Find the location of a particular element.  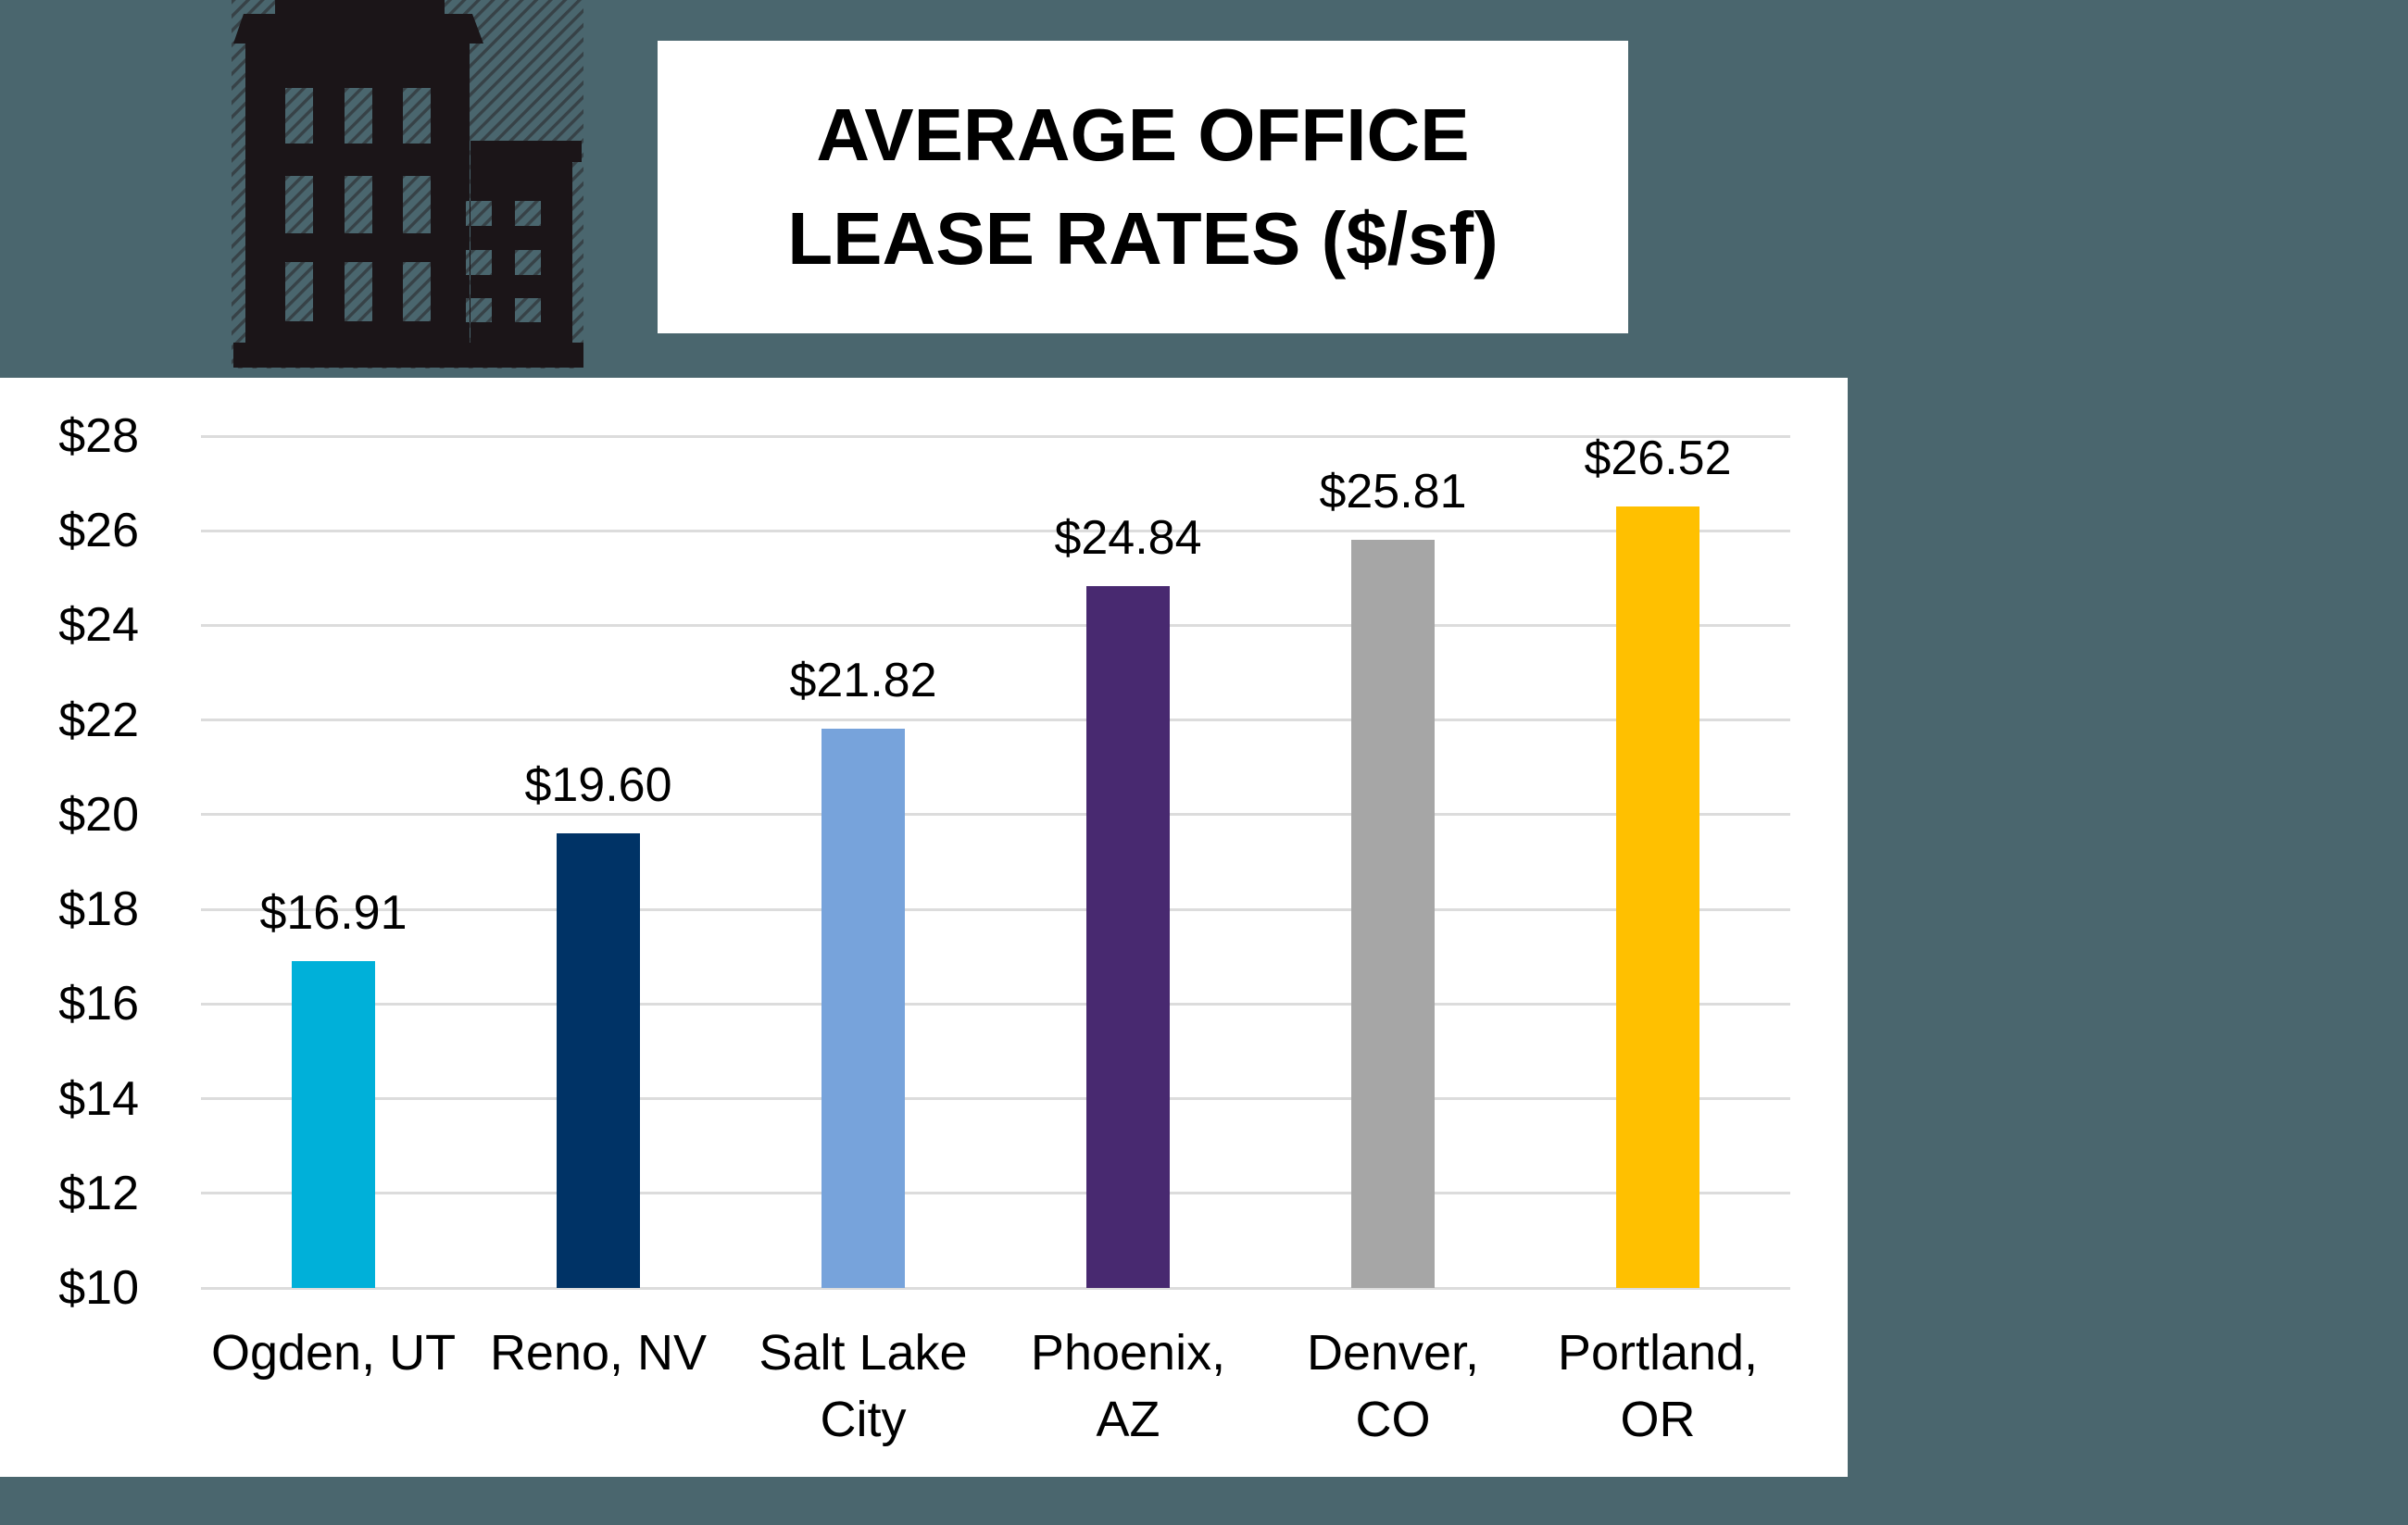

bar-reno-nv is located at coordinates (598, 1061).